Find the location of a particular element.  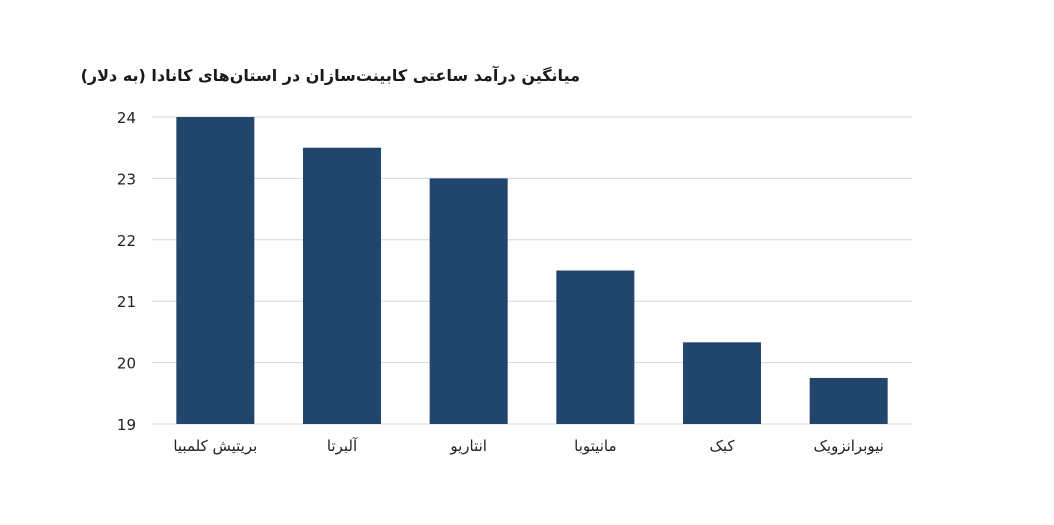

y-tick-label: 23 is located at coordinates (126, 179).